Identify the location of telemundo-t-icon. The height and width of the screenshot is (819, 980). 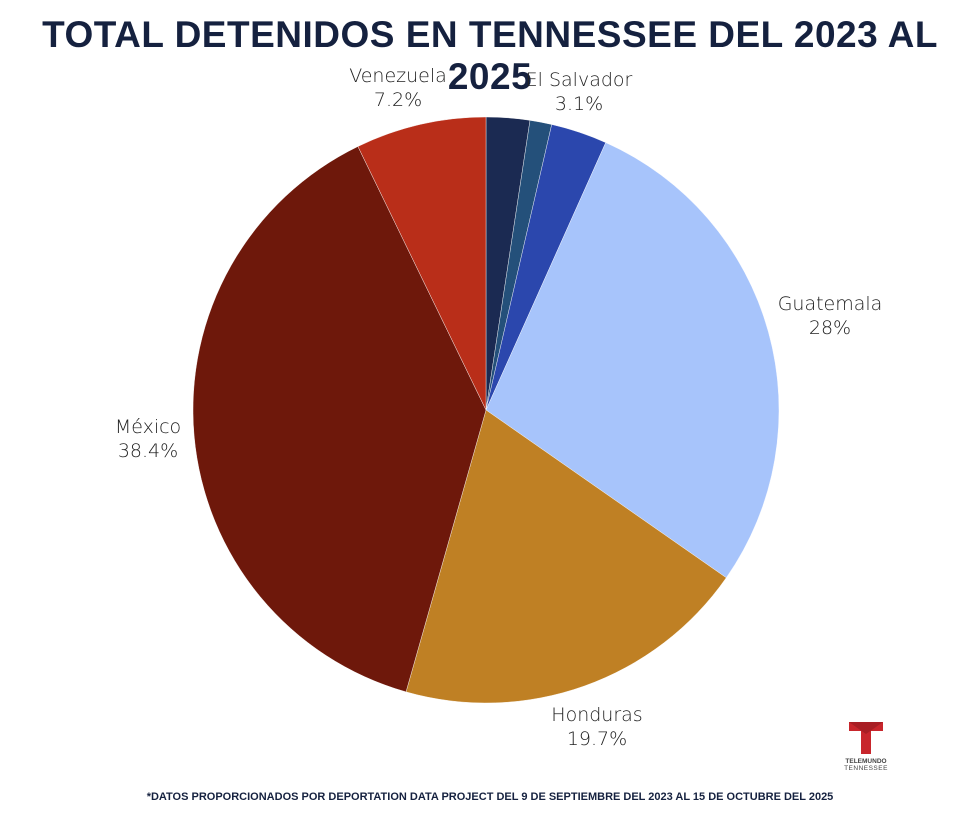
(866, 738).